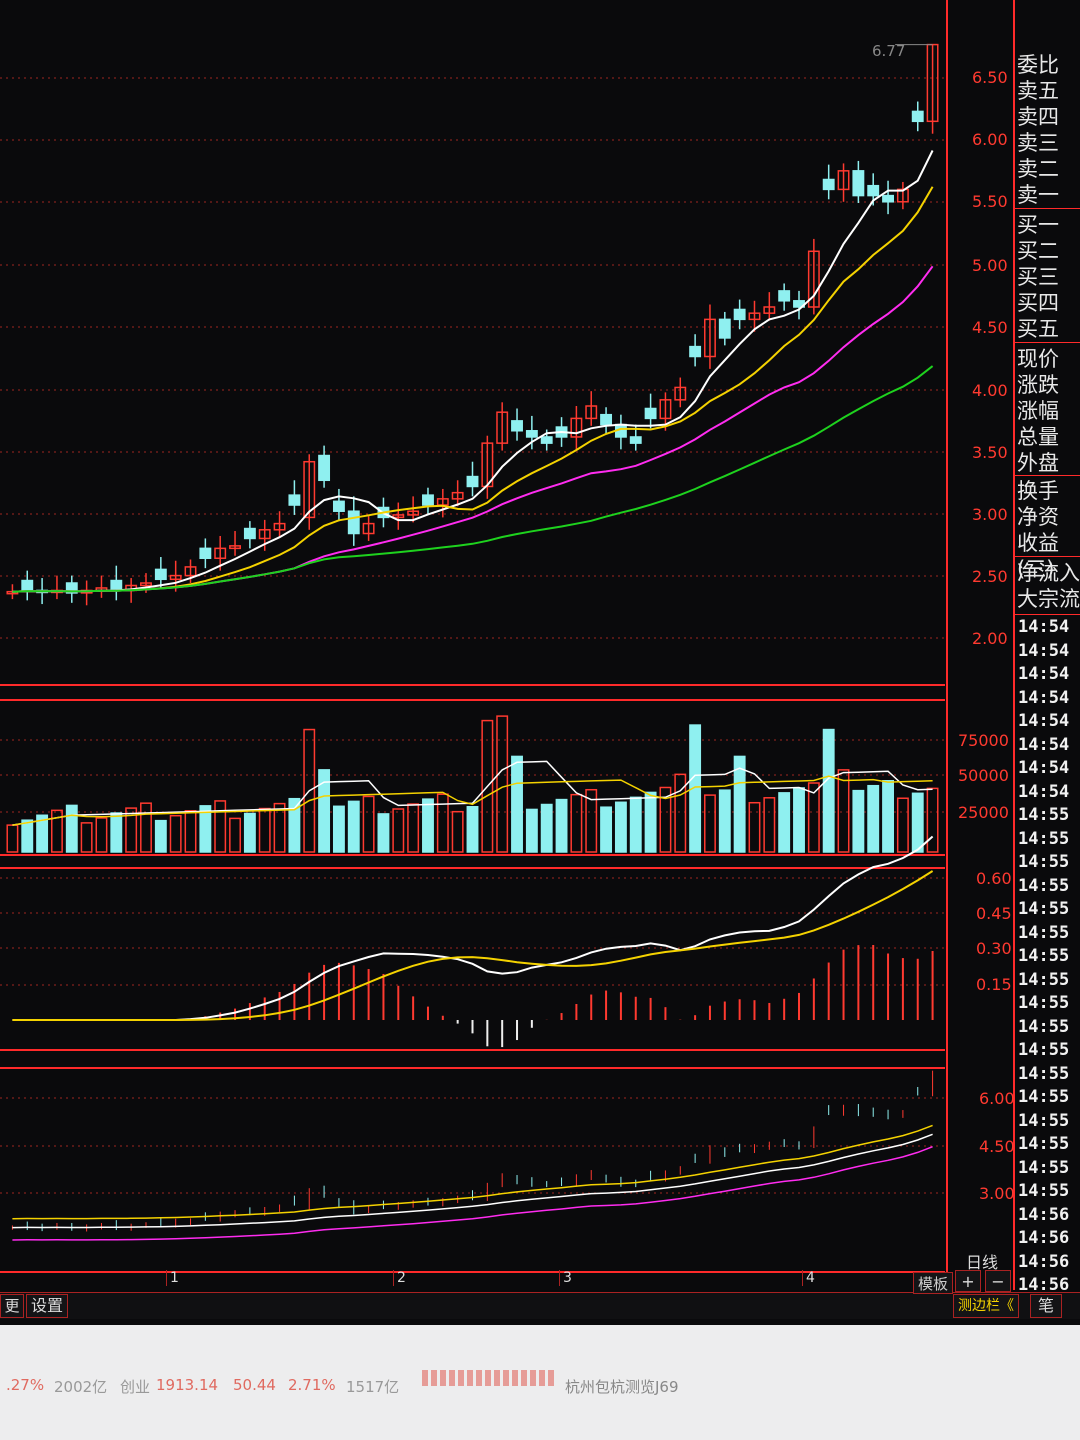 The image size is (1080, 1440). What do you see at coordinates (983, 740) in the screenshot?
I see `vol-axis-label: 75000` at bounding box center [983, 740].